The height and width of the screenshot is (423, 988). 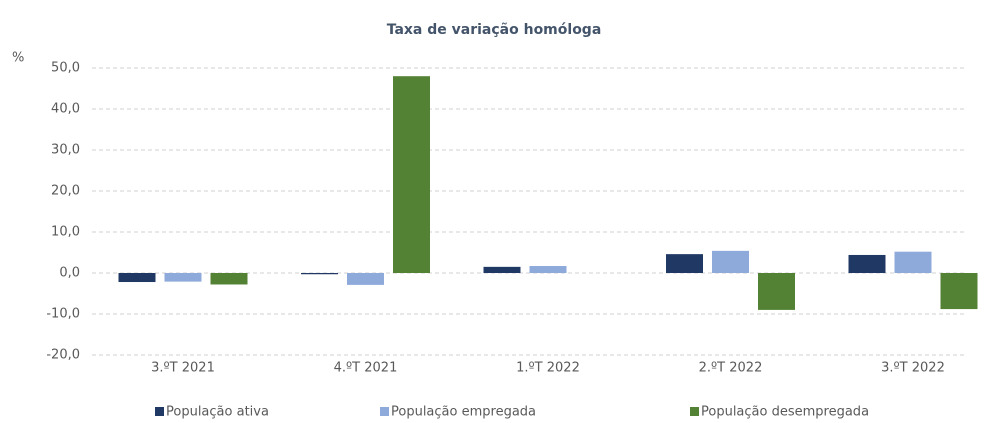 I want to click on x-tick-label: 3.ºT 2021, so click(x=183, y=368).